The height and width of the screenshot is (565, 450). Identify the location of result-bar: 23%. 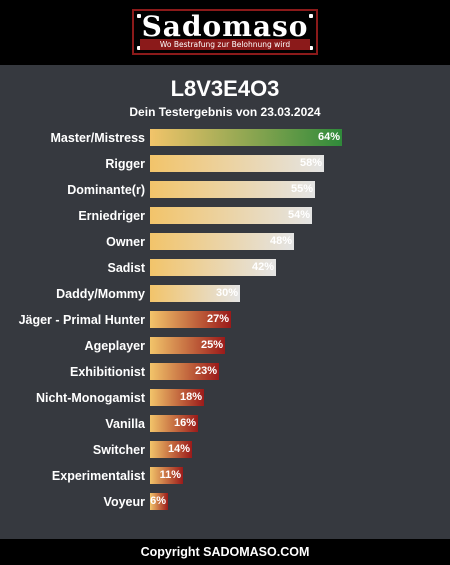
(184, 371).